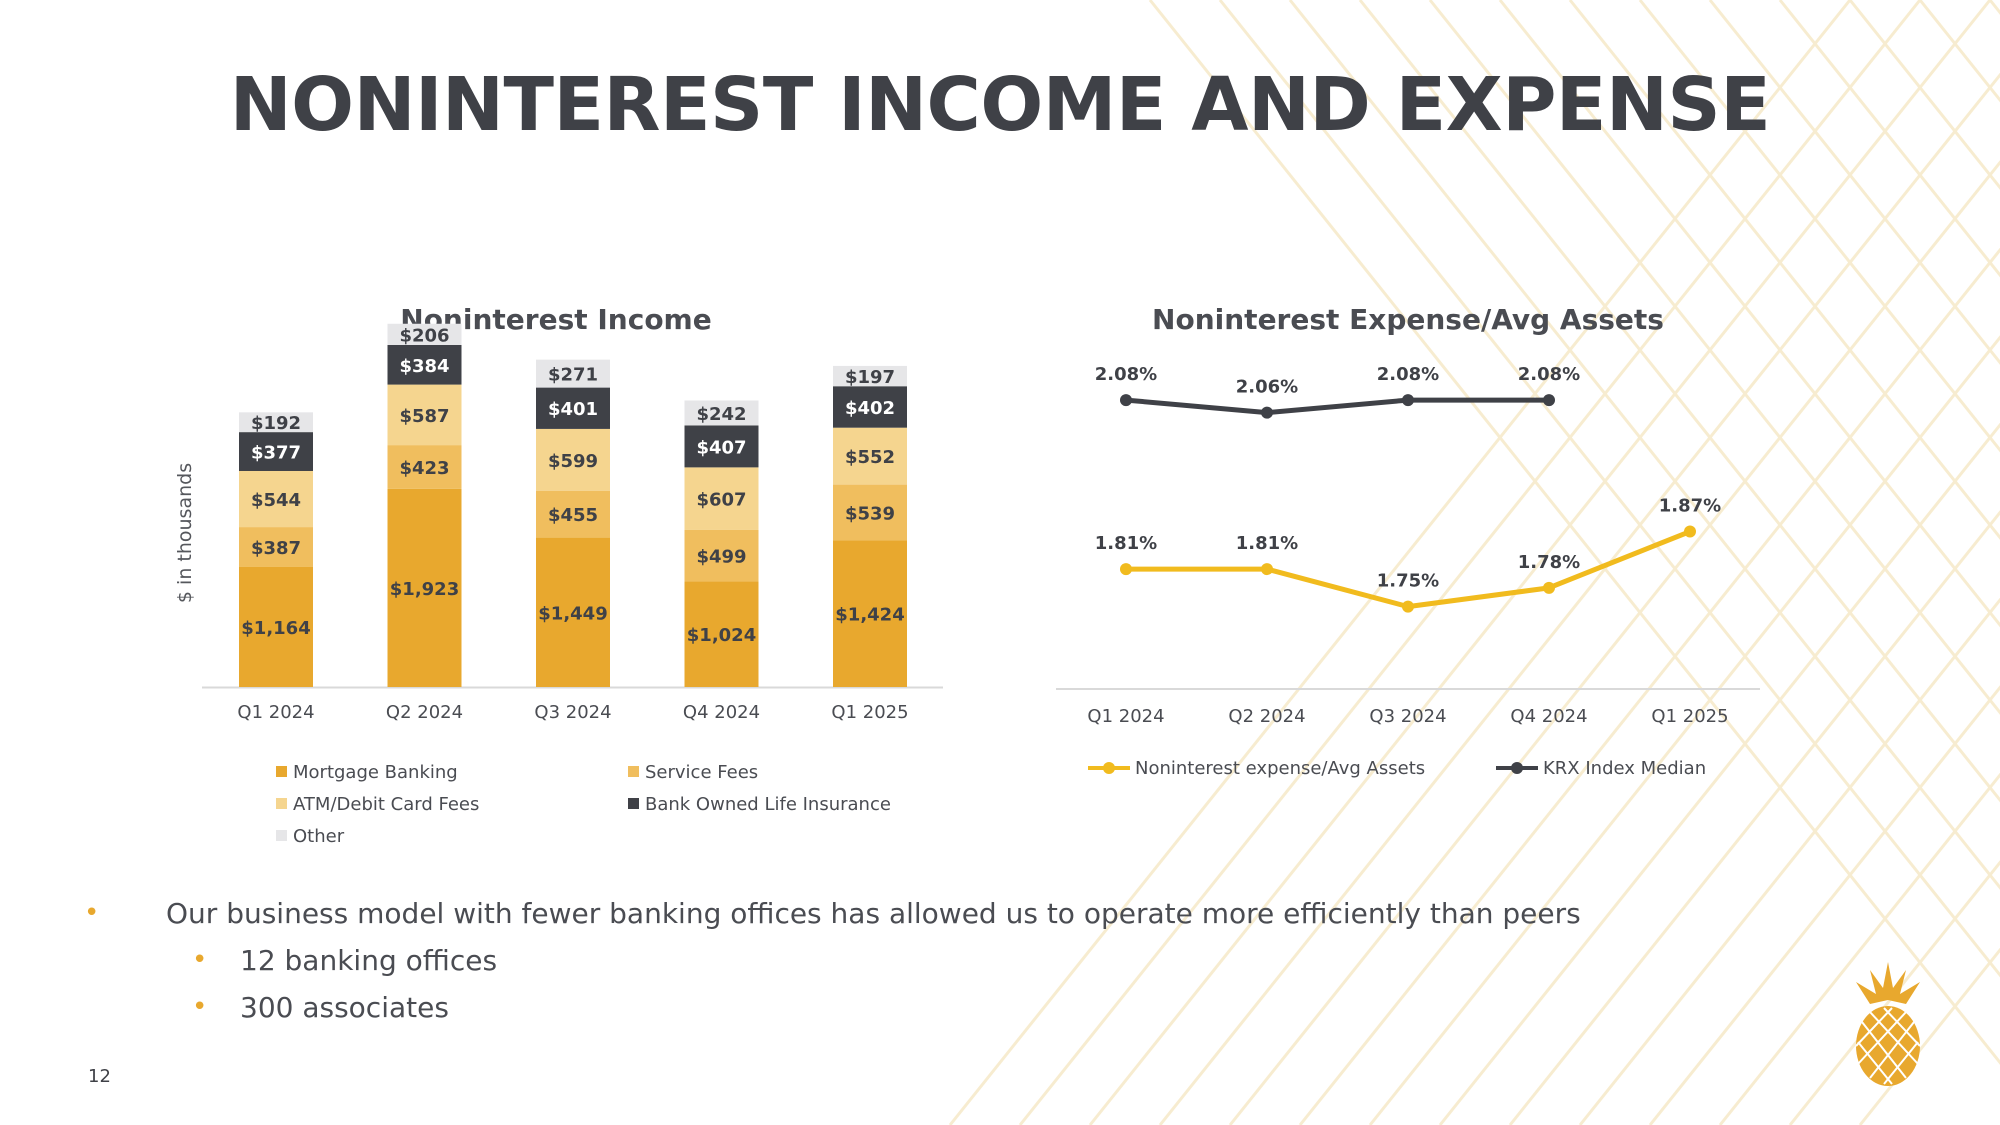  What do you see at coordinates (99, 1076) in the screenshot?
I see `page-number: 12` at bounding box center [99, 1076].